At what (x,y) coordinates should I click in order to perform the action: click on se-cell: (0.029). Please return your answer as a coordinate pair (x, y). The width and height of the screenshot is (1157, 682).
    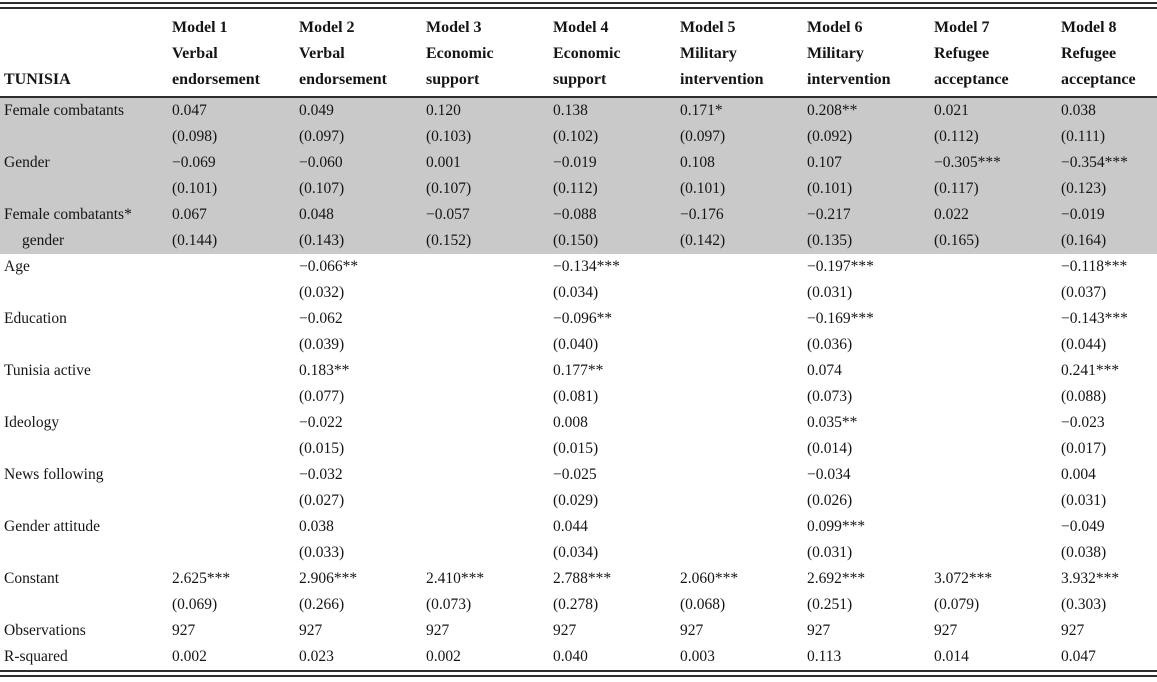
    Looking at the image, I should click on (576, 500).